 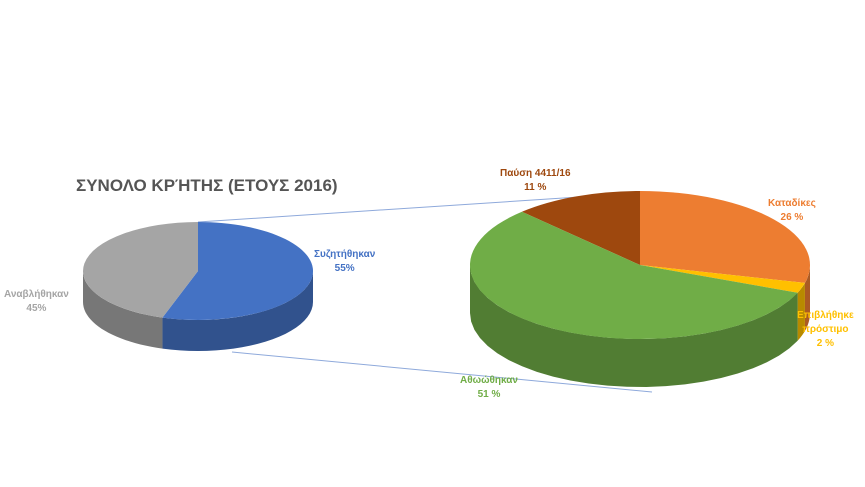 I want to click on data-label-anavlithikan: Αναβλήθηκαν 45%, so click(x=36, y=301).